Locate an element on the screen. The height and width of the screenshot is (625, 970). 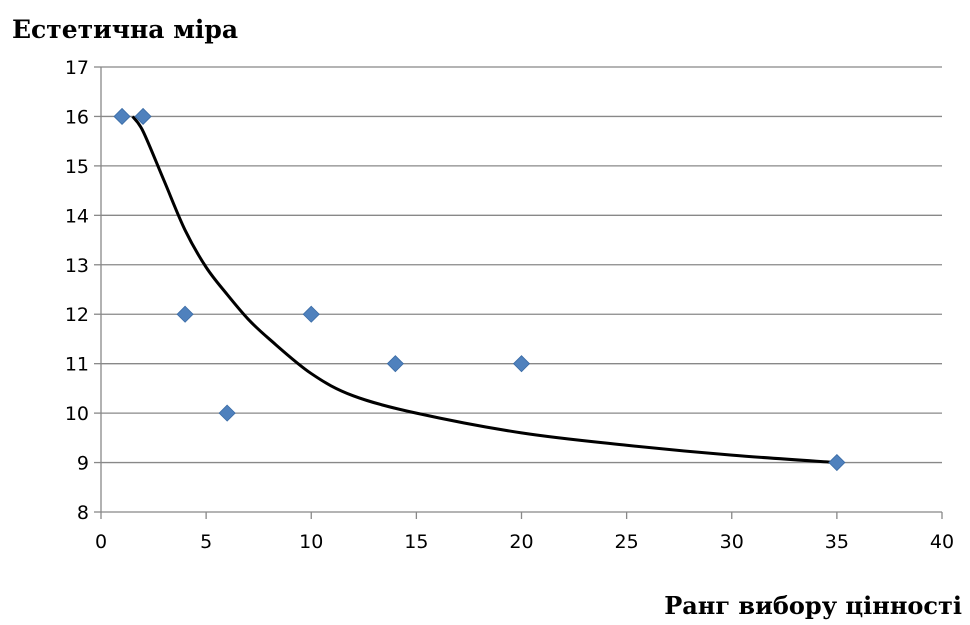
y-tick-label: 17 is located at coordinates (77, 68).